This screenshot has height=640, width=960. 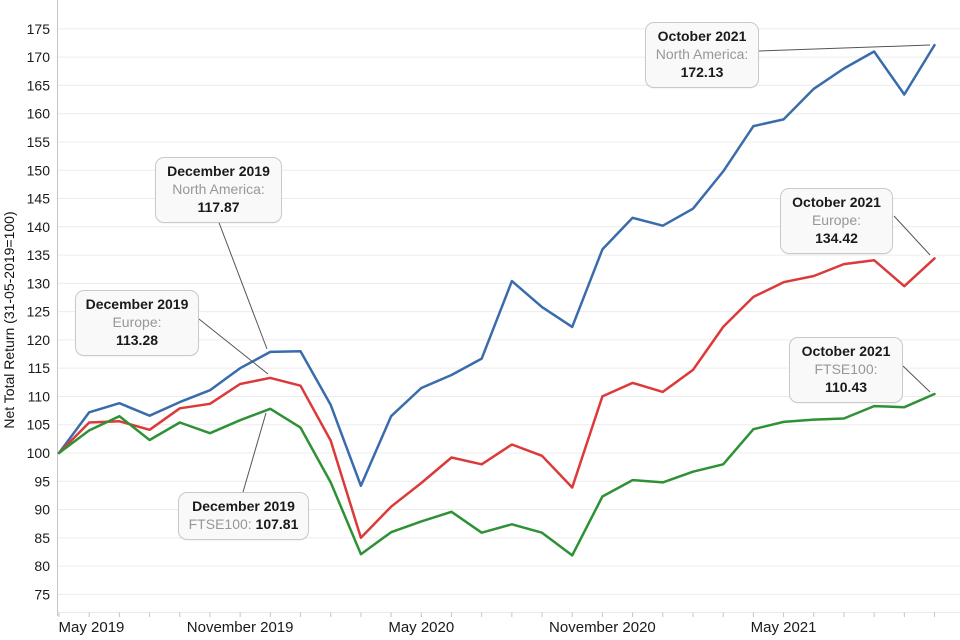 What do you see at coordinates (42, 538) in the screenshot?
I see `y-tick-label: 85` at bounding box center [42, 538].